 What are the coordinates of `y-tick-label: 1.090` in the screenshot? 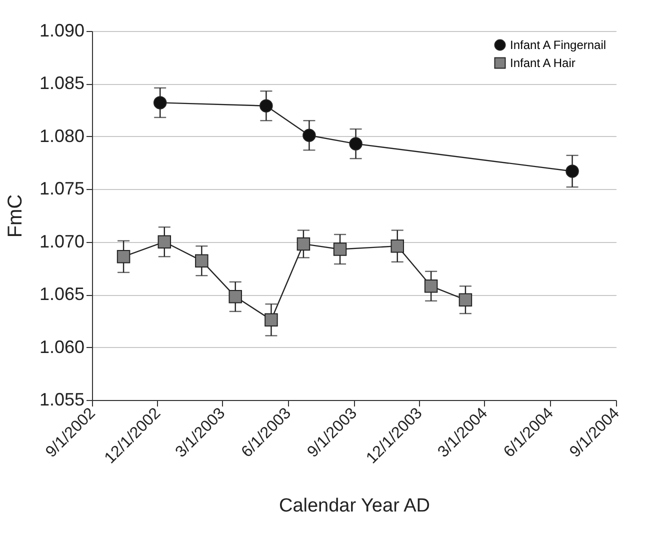 It's located at (61, 30).